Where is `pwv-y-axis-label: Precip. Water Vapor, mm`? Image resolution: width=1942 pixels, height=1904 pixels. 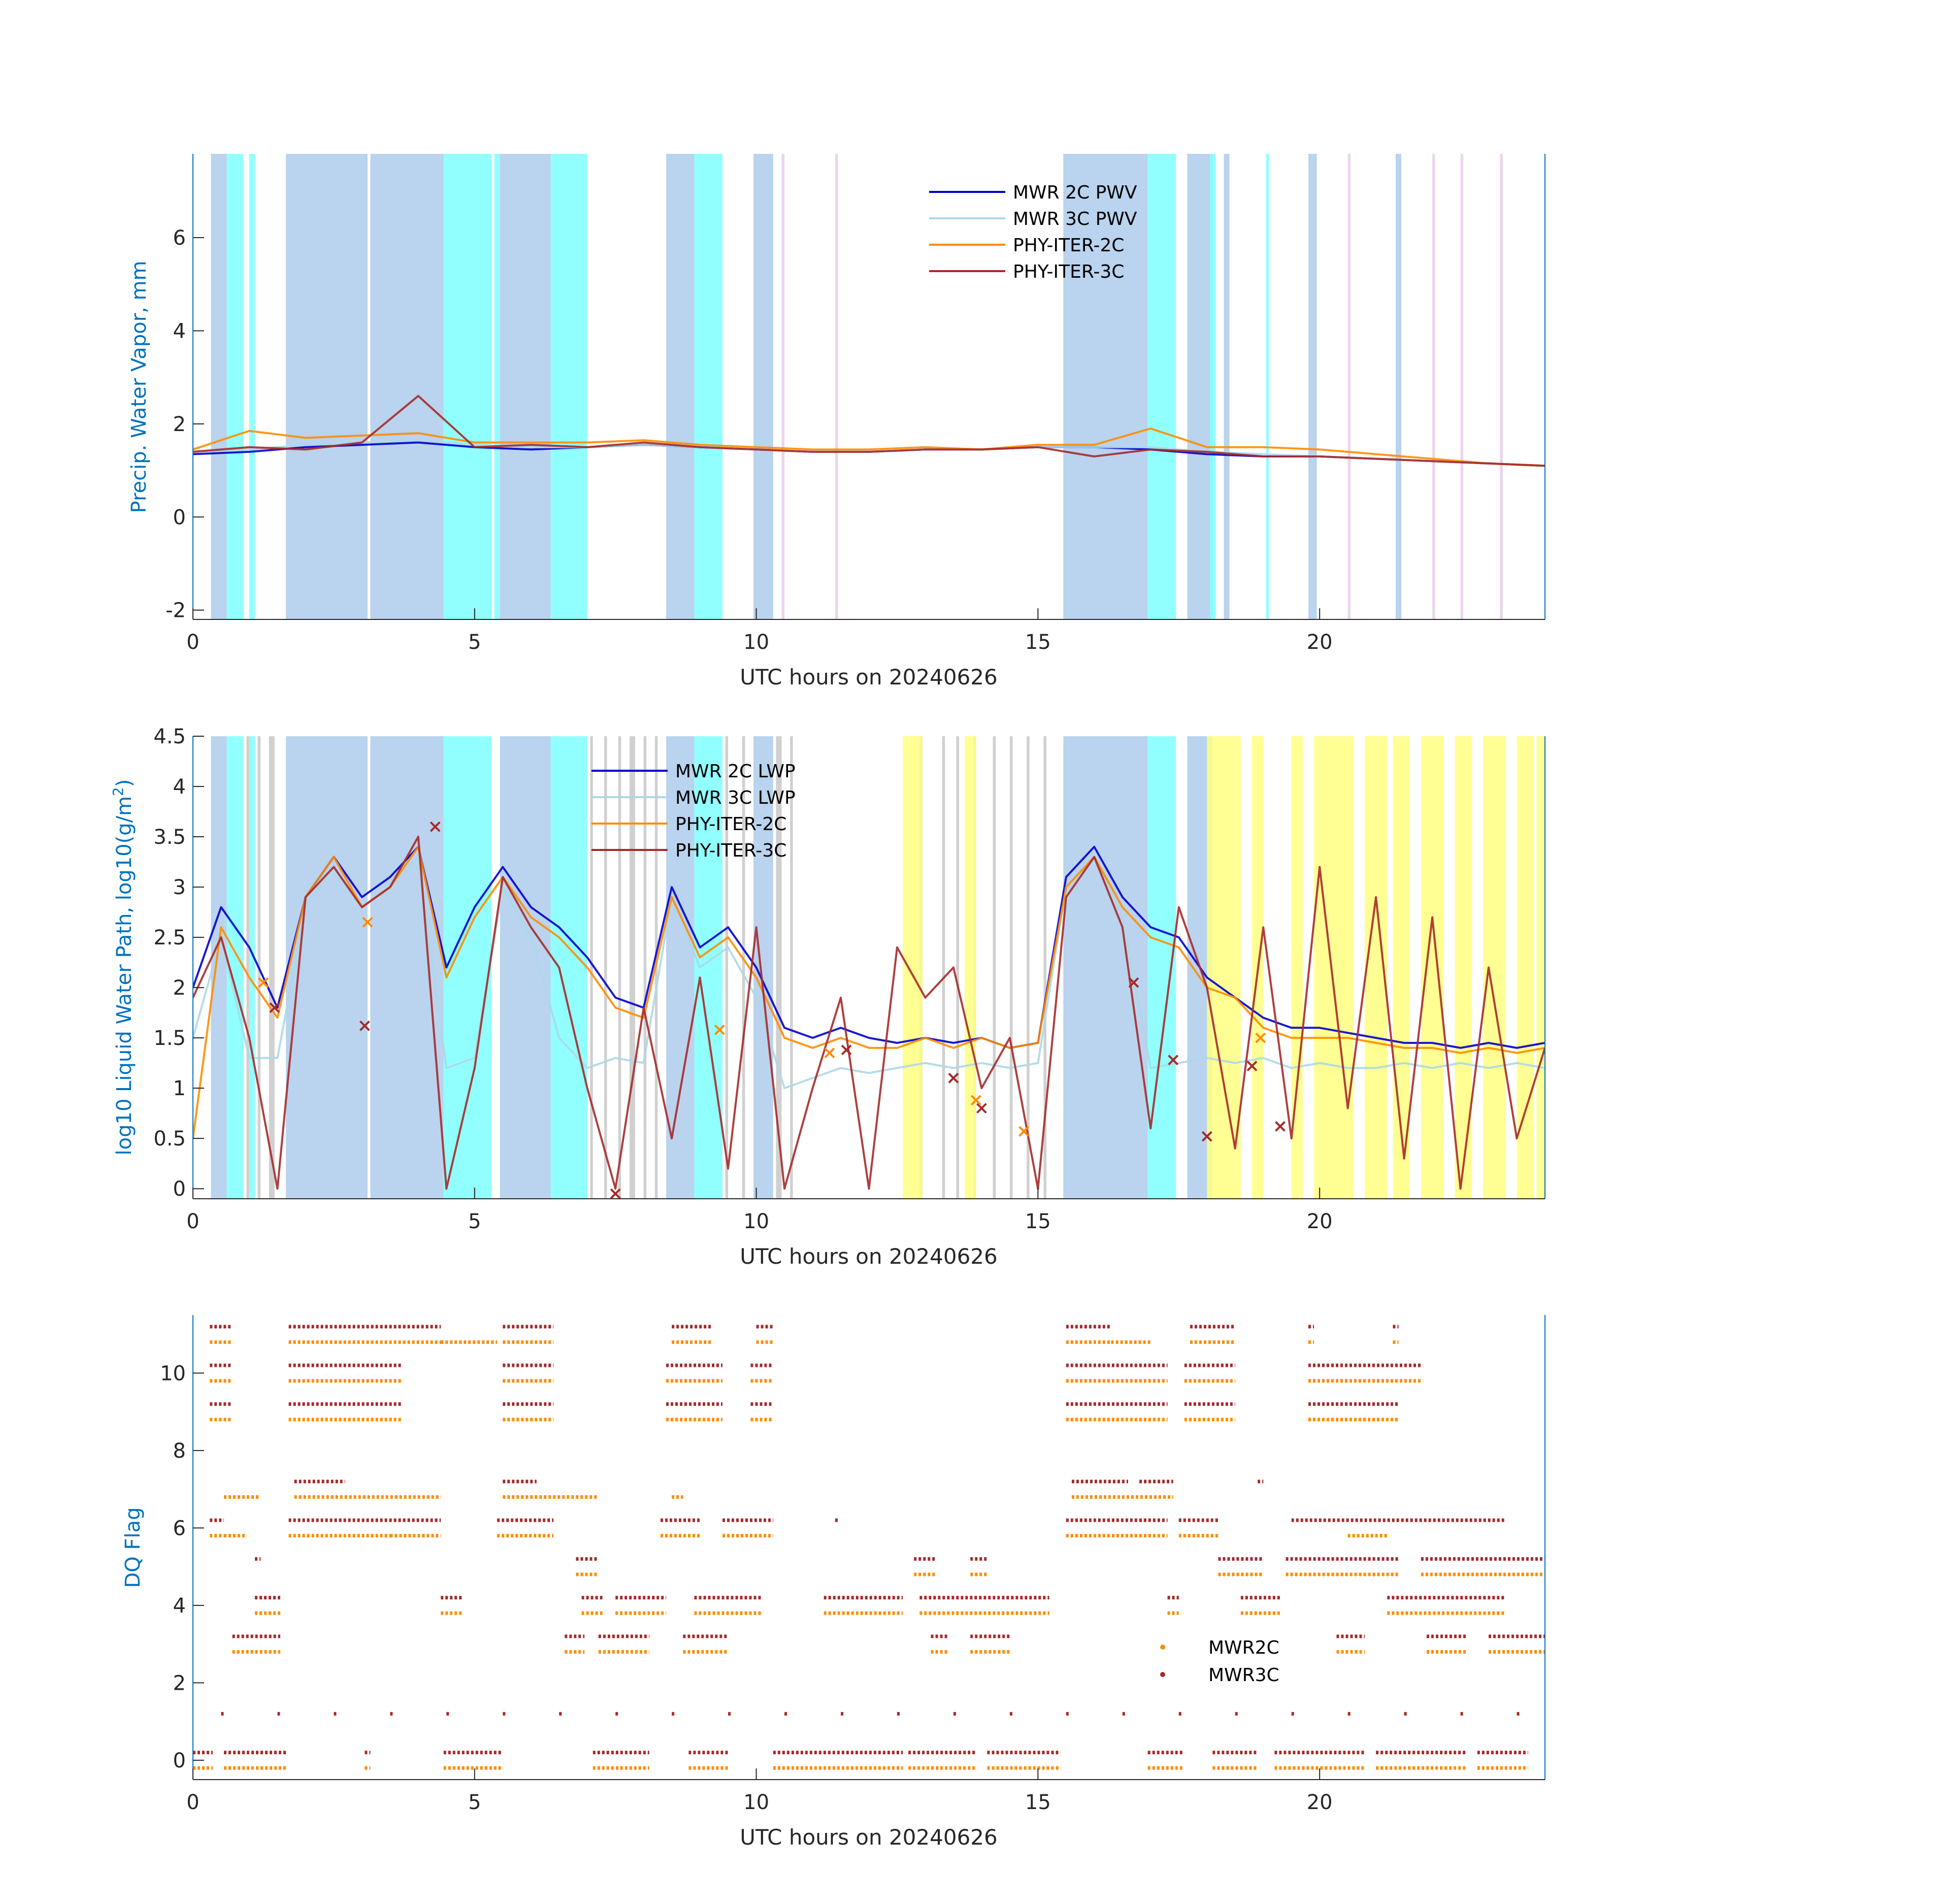
pwv-y-axis-label: Precip. Water Vapor, mm is located at coordinates (139, 387).